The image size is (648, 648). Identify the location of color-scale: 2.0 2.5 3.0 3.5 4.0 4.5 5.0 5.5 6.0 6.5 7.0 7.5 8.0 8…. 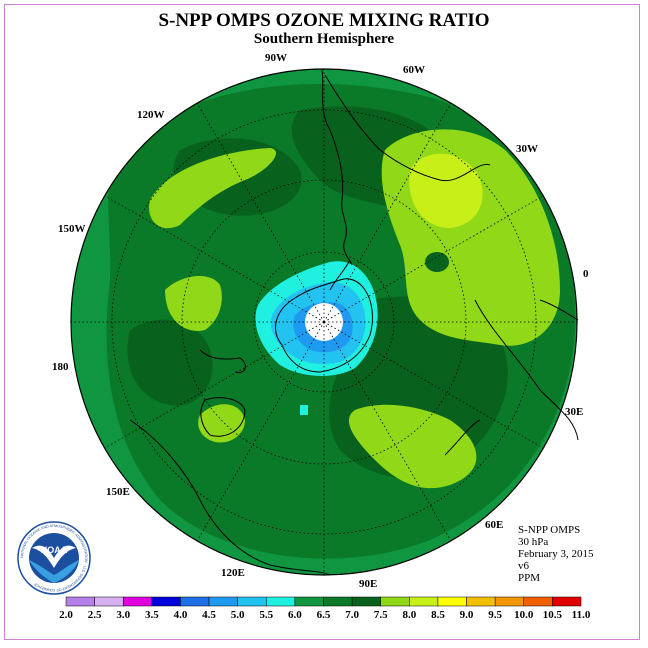
(325, 608).